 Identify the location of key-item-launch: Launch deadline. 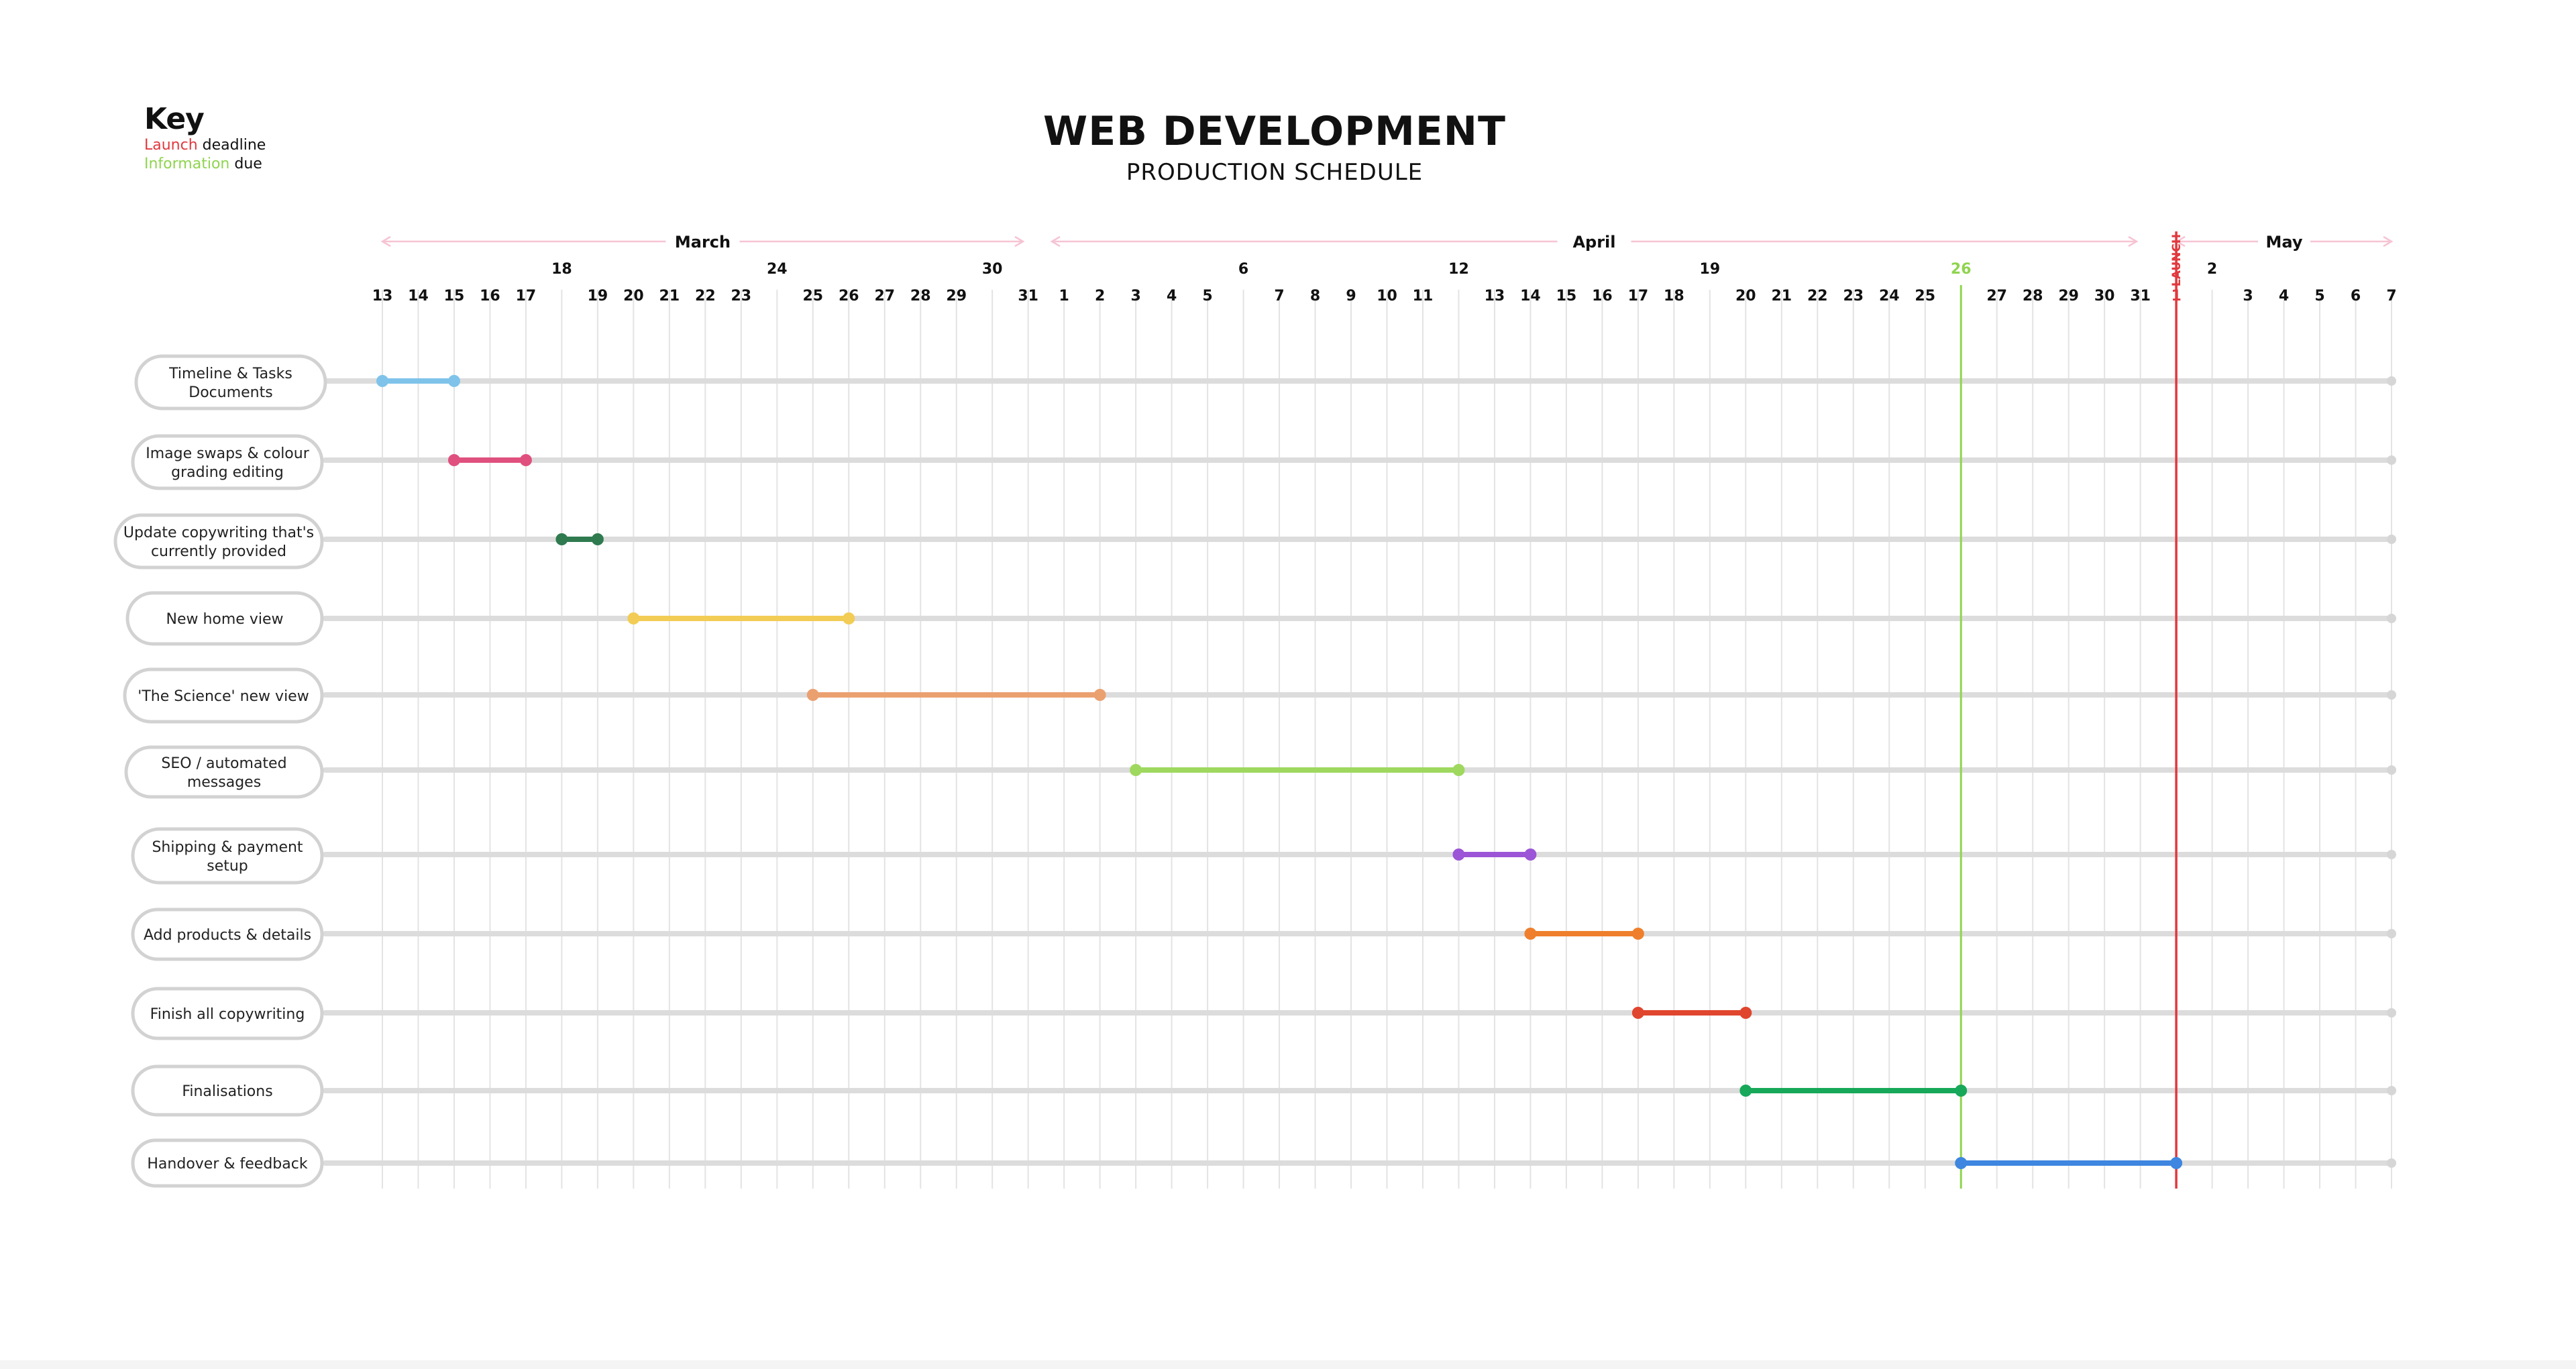
(205, 145).